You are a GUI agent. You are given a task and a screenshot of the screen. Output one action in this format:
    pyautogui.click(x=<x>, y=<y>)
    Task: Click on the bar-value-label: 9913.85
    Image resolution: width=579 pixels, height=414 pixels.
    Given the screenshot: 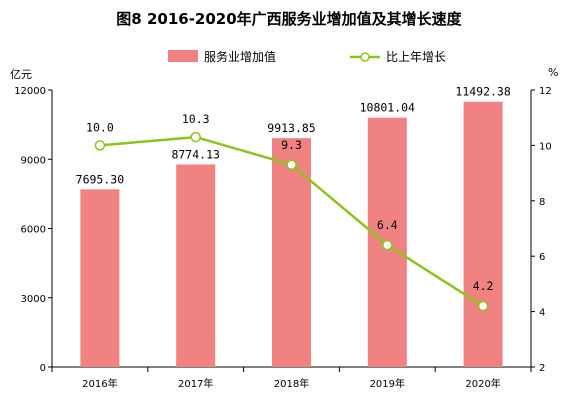 What is the action you would take?
    pyautogui.click(x=291, y=128)
    